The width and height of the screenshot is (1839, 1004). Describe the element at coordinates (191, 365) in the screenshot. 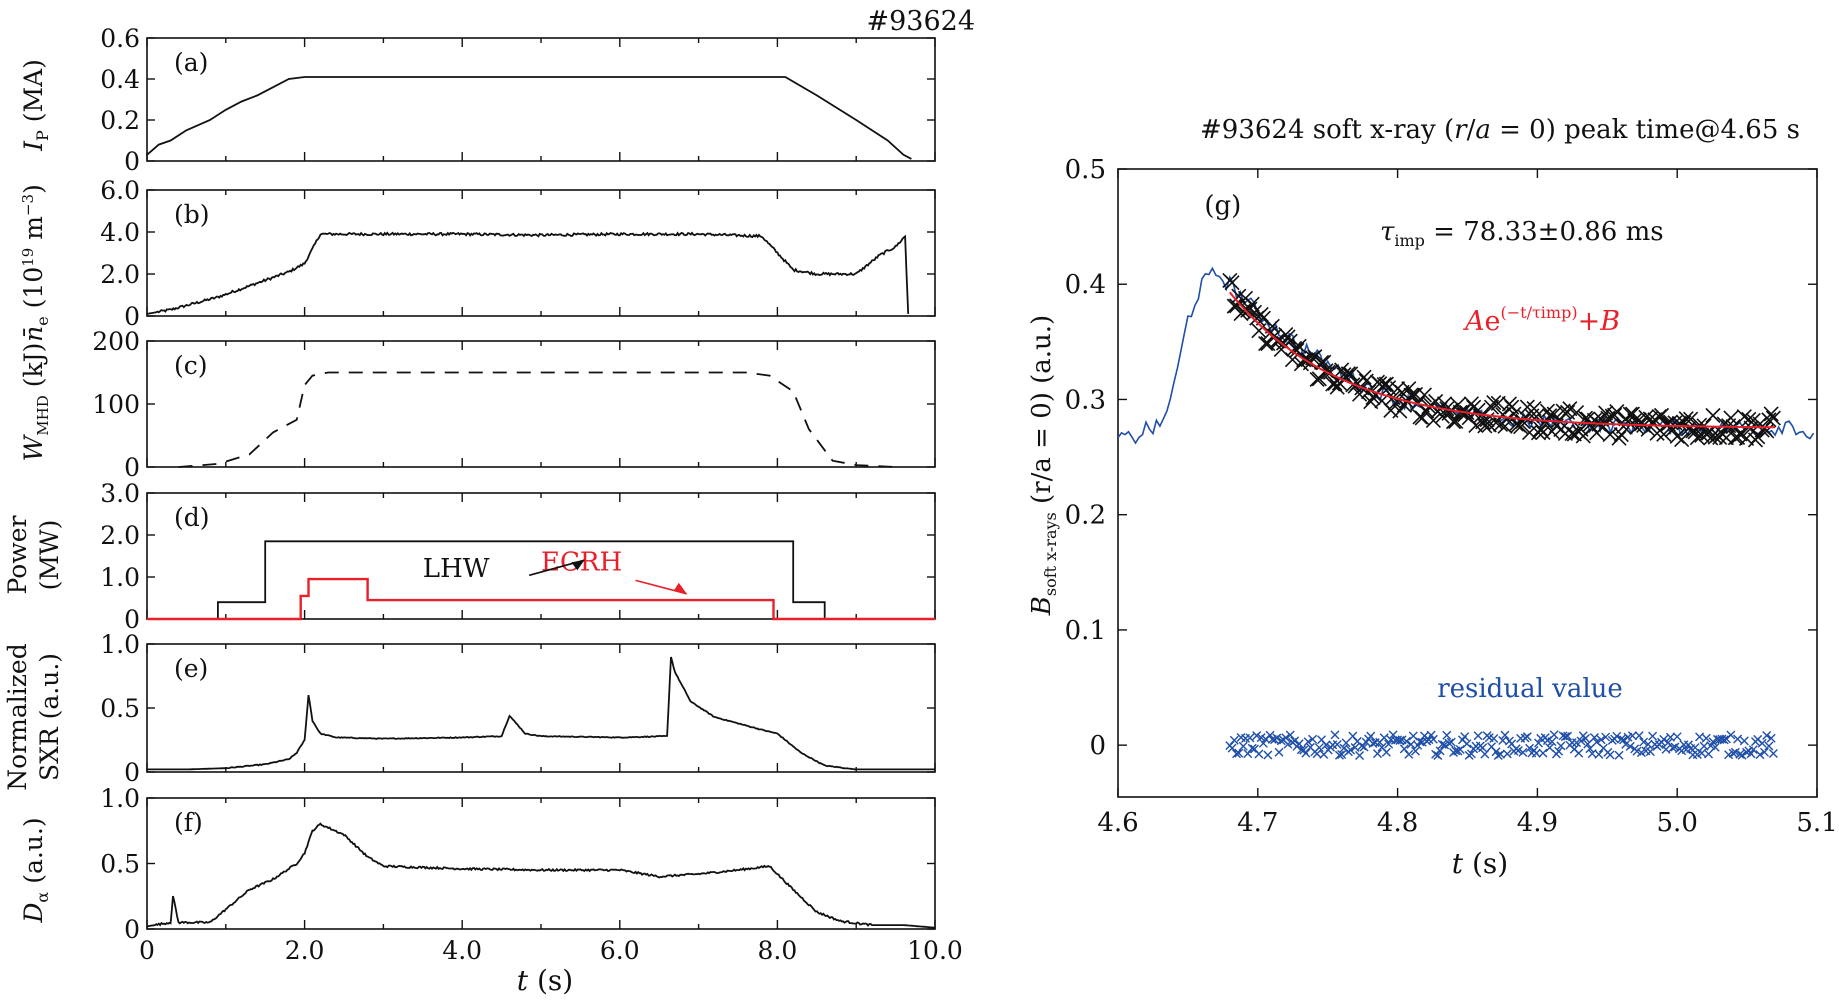

I see `panel-tag: (c)` at that location.